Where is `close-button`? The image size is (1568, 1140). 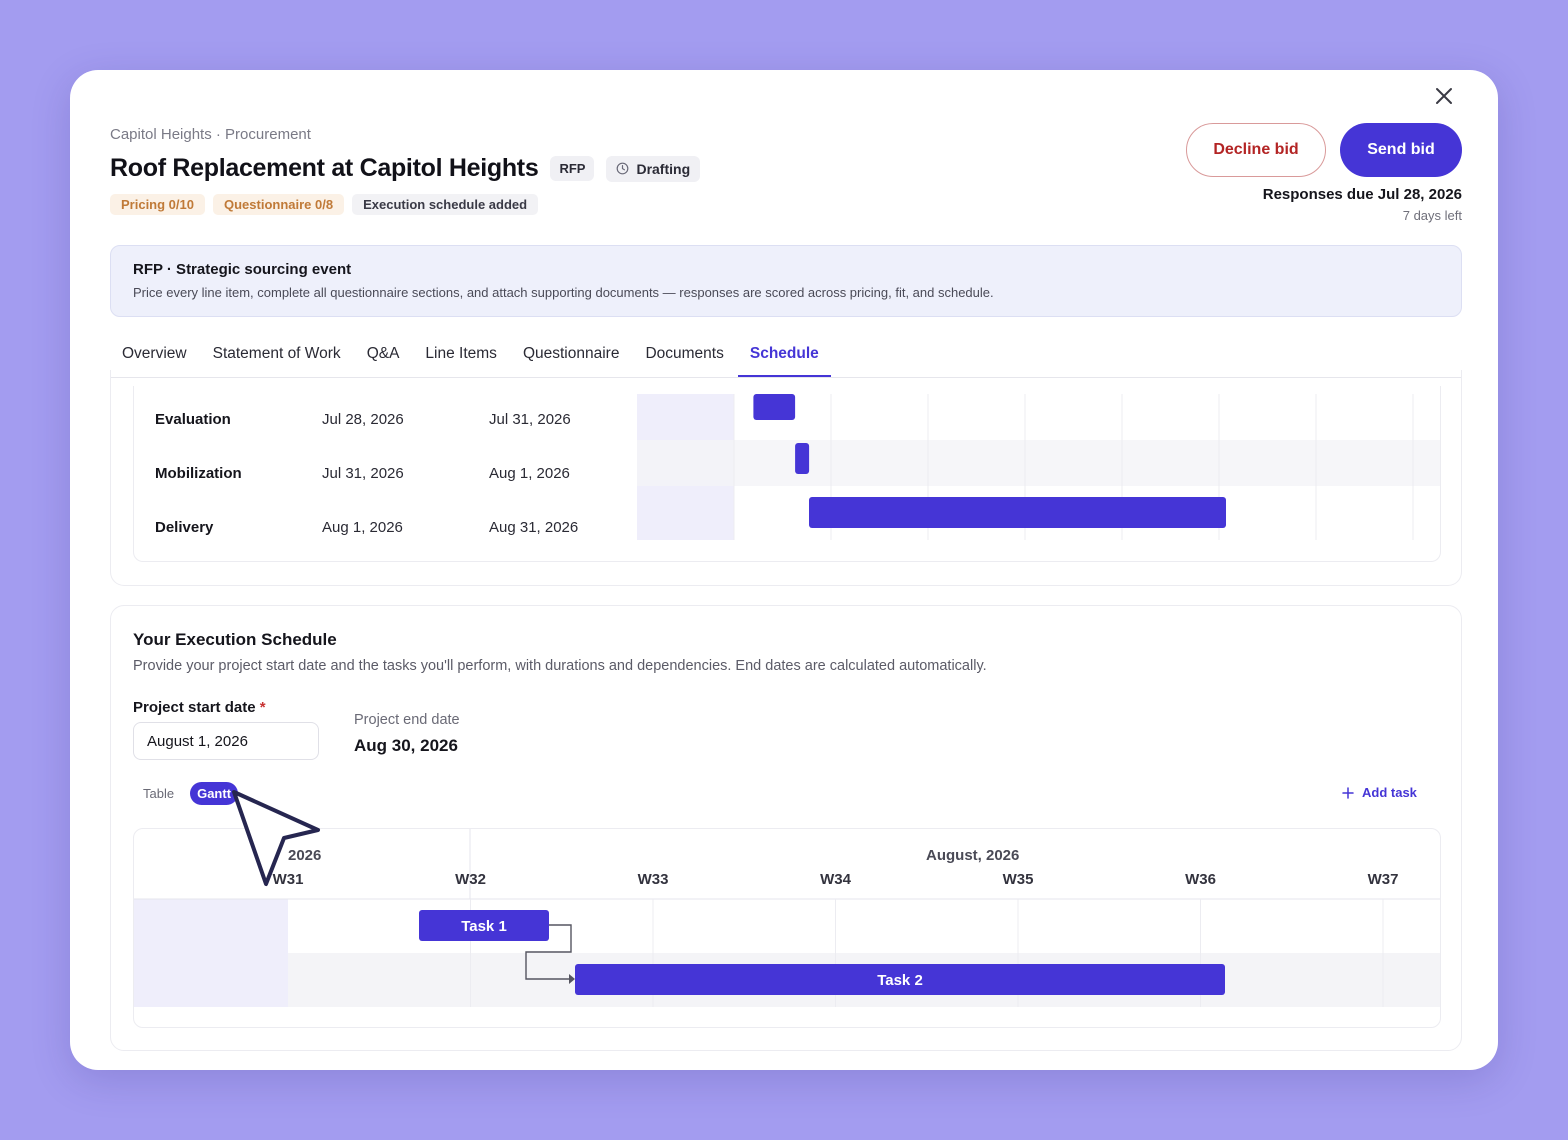
close-button is located at coordinates (1444, 96).